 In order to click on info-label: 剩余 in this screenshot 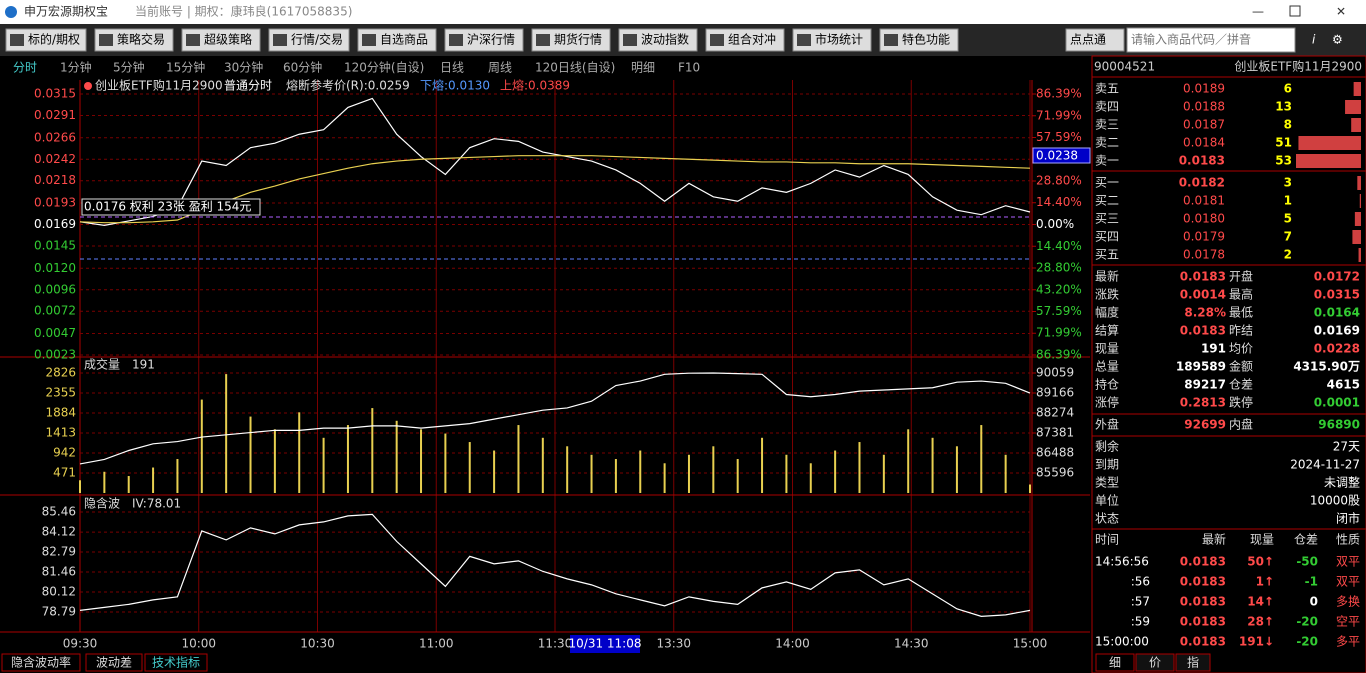, I will do `click(1107, 446)`.